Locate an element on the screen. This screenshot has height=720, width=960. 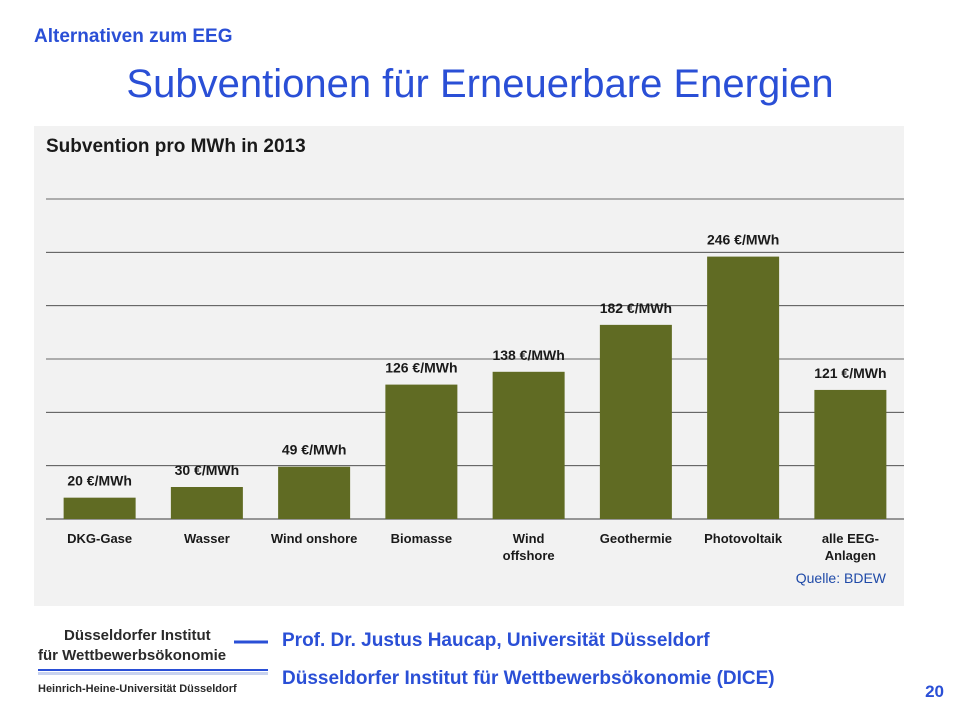
logo-line-3: Heinrich-Heine-Universität Düsseldorf is located at coordinates (137, 689).